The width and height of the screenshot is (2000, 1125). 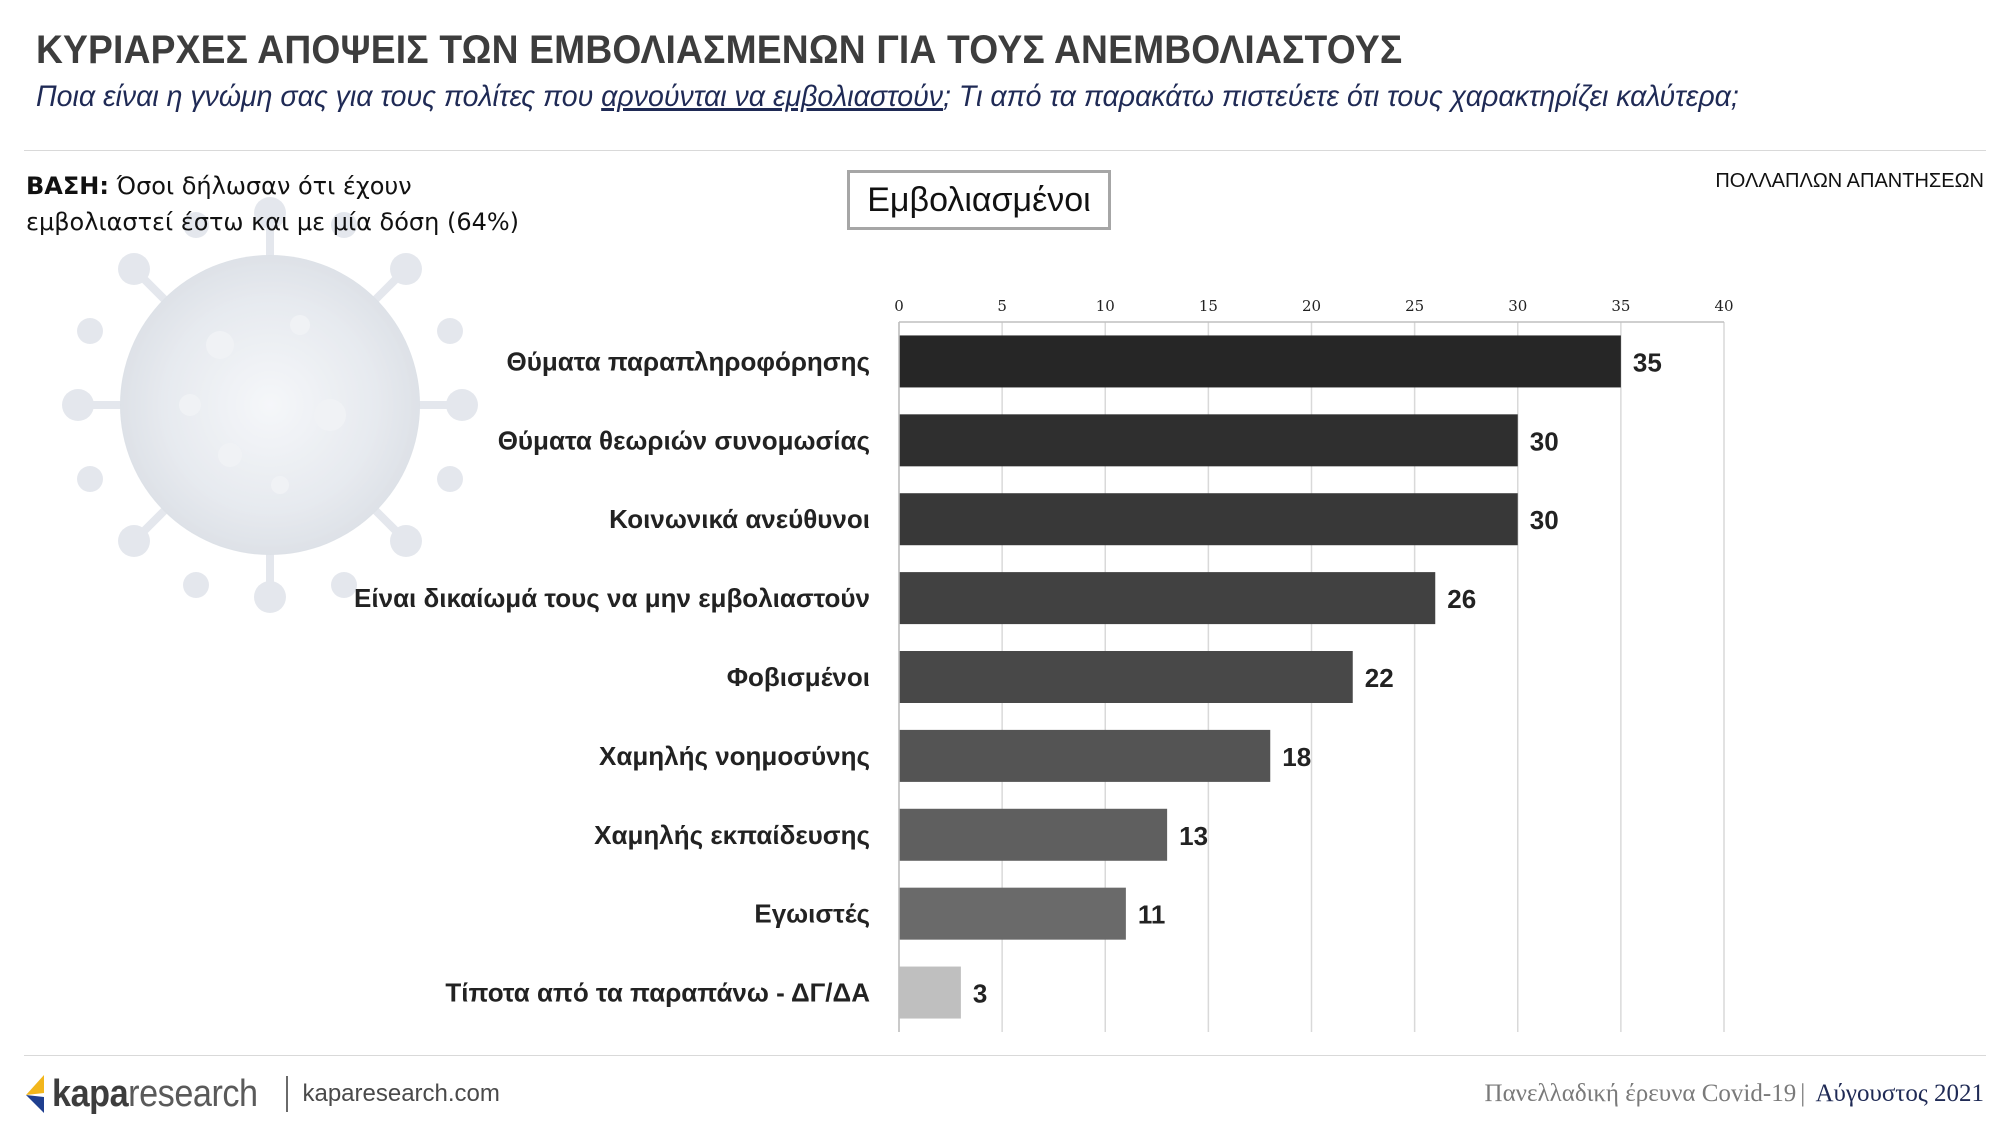 I want to click on survey-month: Αύγουστος 2021, so click(x=1896, y=1093).